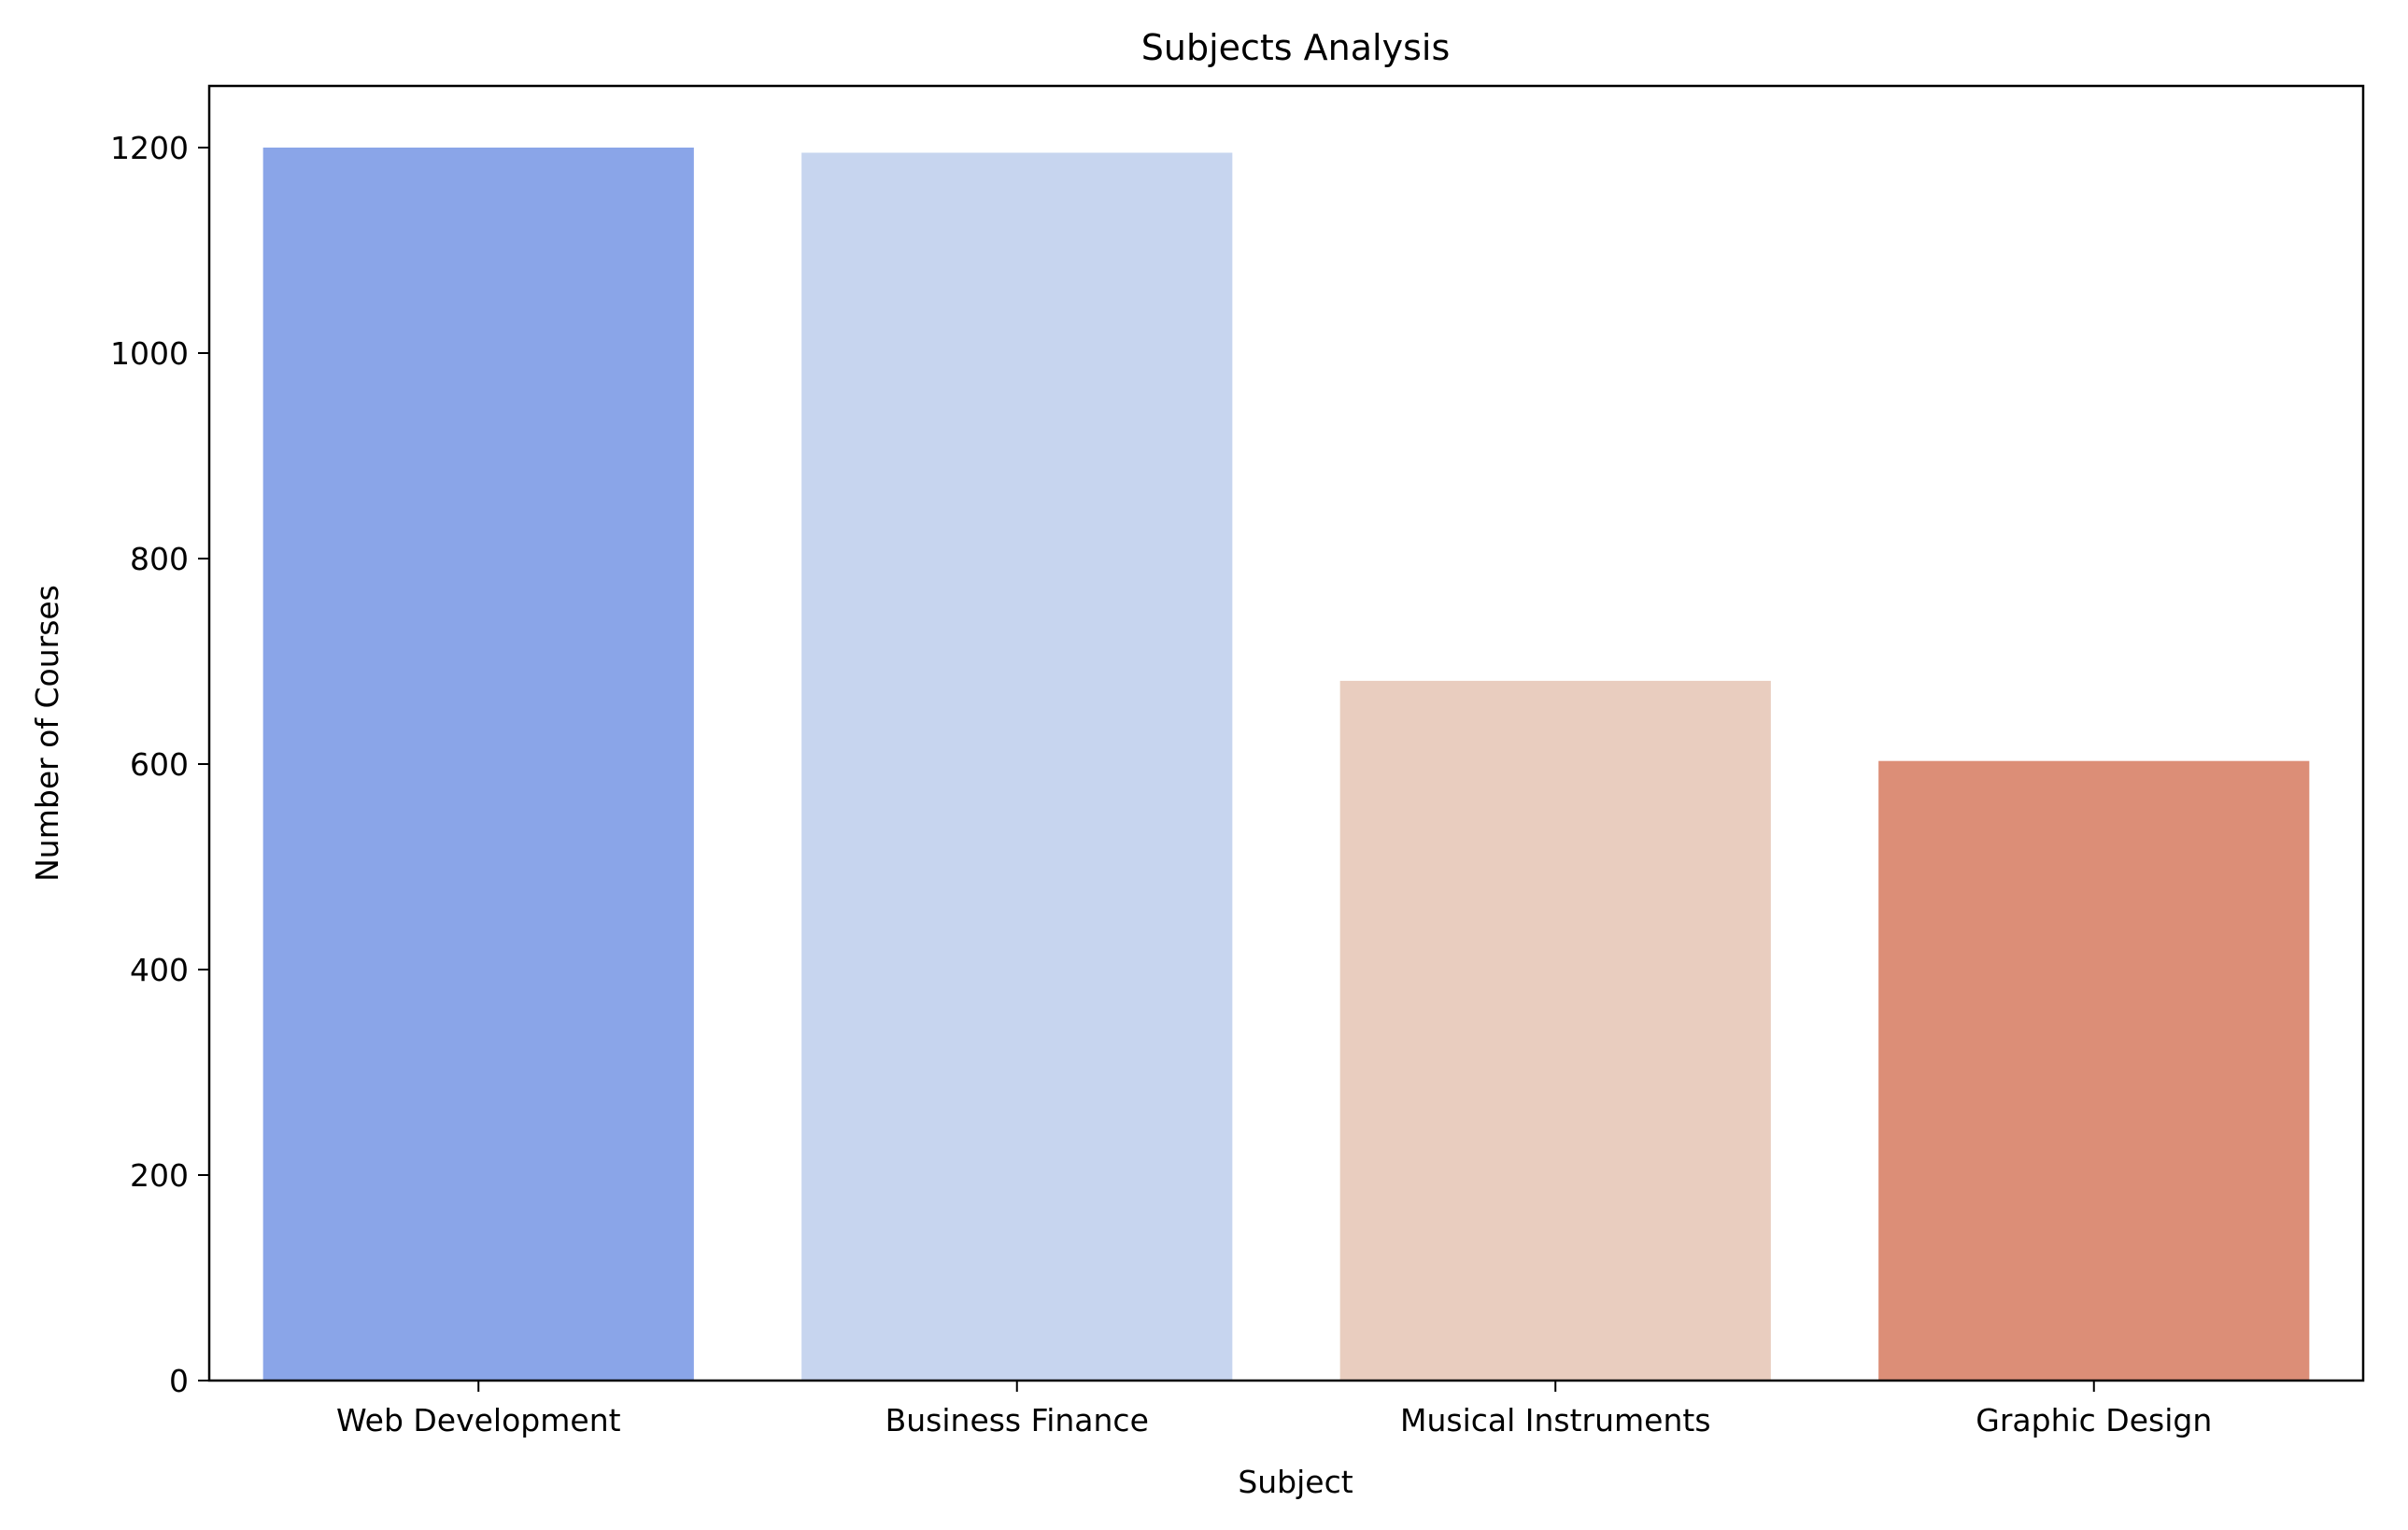  I want to click on x-tick-label: Business Finance, so click(1017, 1420).